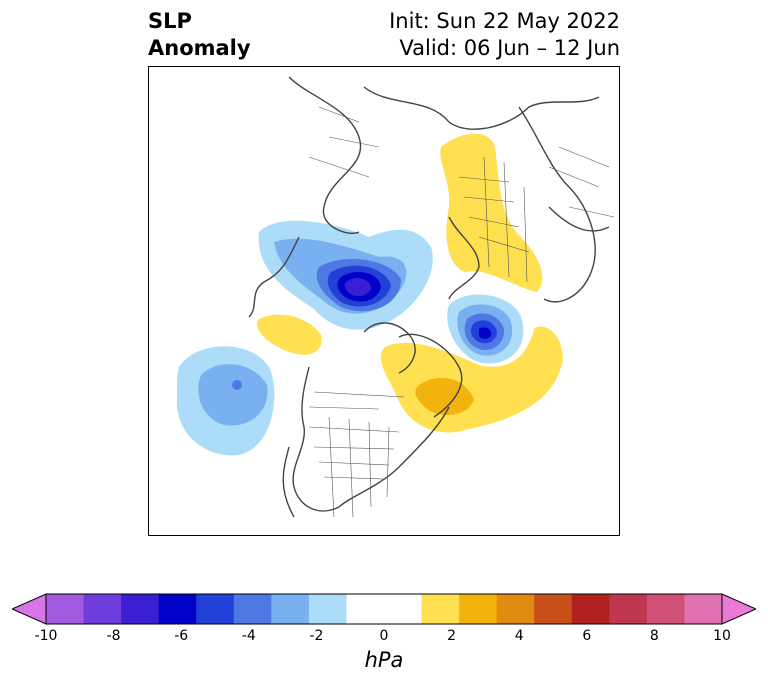  What do you see at coordinates (29, 609) in the screenshot?
I see `colorbar-extend-low` at bounding box center [29, 609].